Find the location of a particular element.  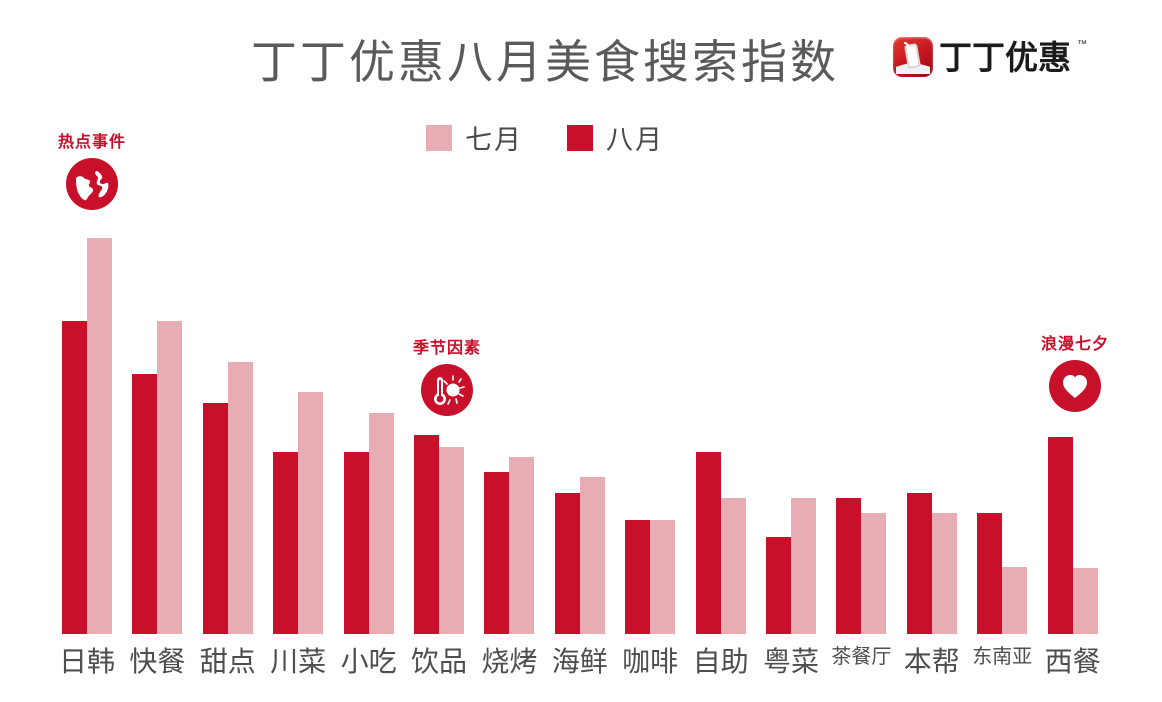

bar-jul-茶餐厅 is located at coordinates (874, 573).